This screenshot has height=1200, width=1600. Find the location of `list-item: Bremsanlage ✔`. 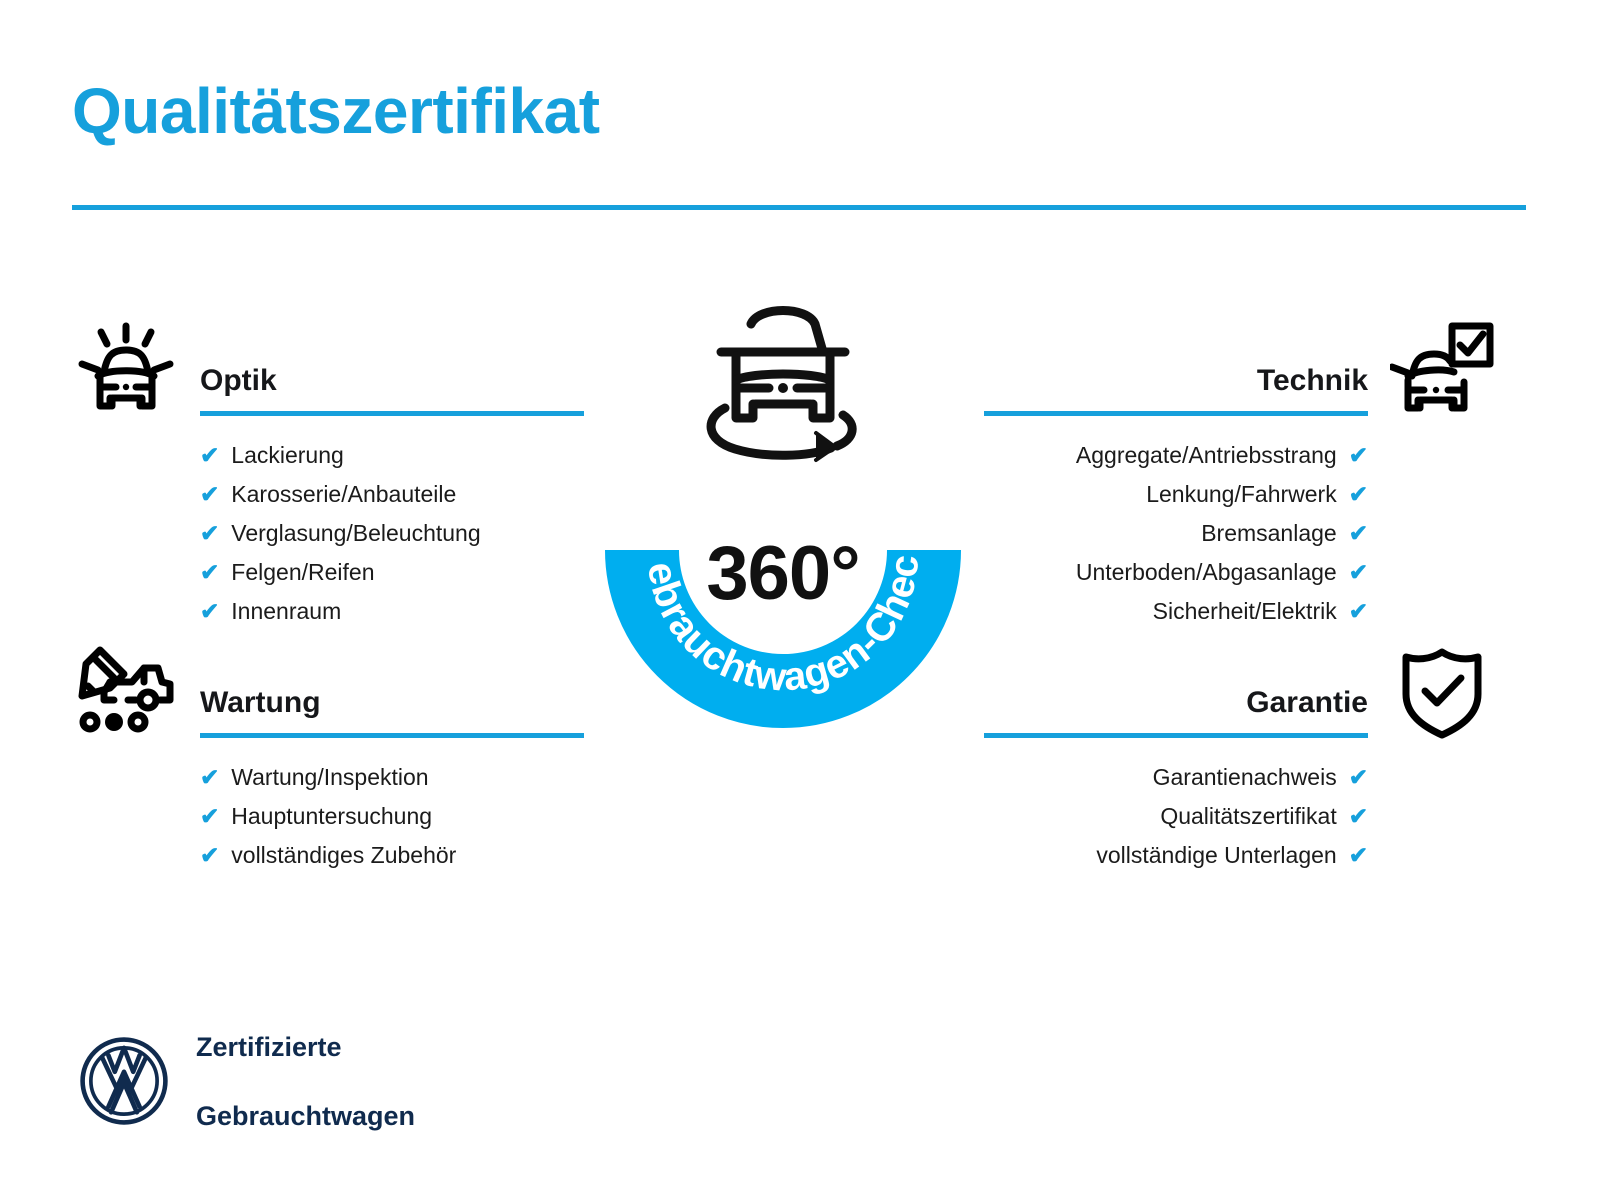

list-item: Bremsanlage ✔ is located at coordinates (1240, 533).